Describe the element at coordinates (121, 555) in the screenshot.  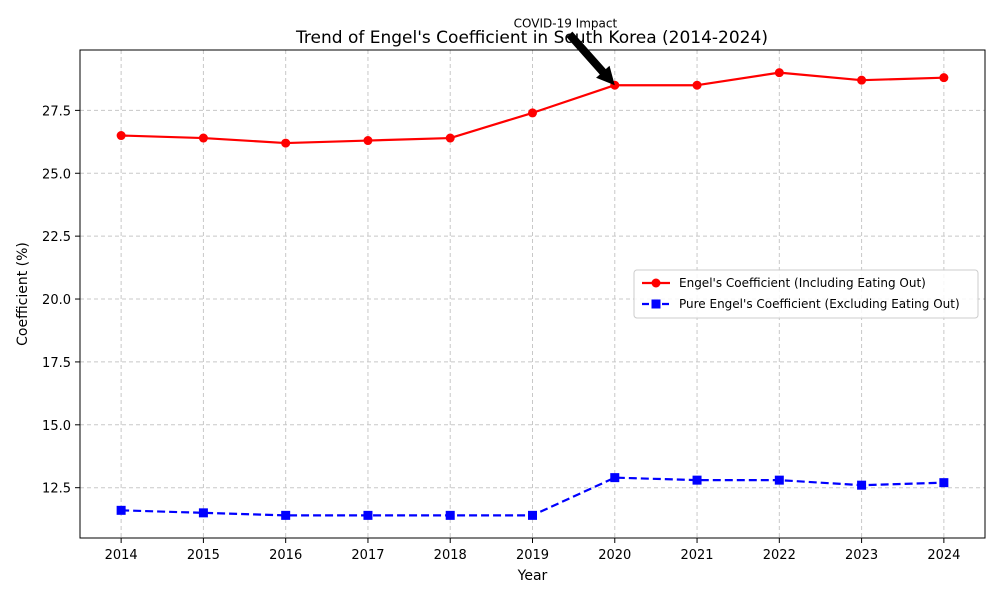
I see `x-tick-label: 2014` at that location.